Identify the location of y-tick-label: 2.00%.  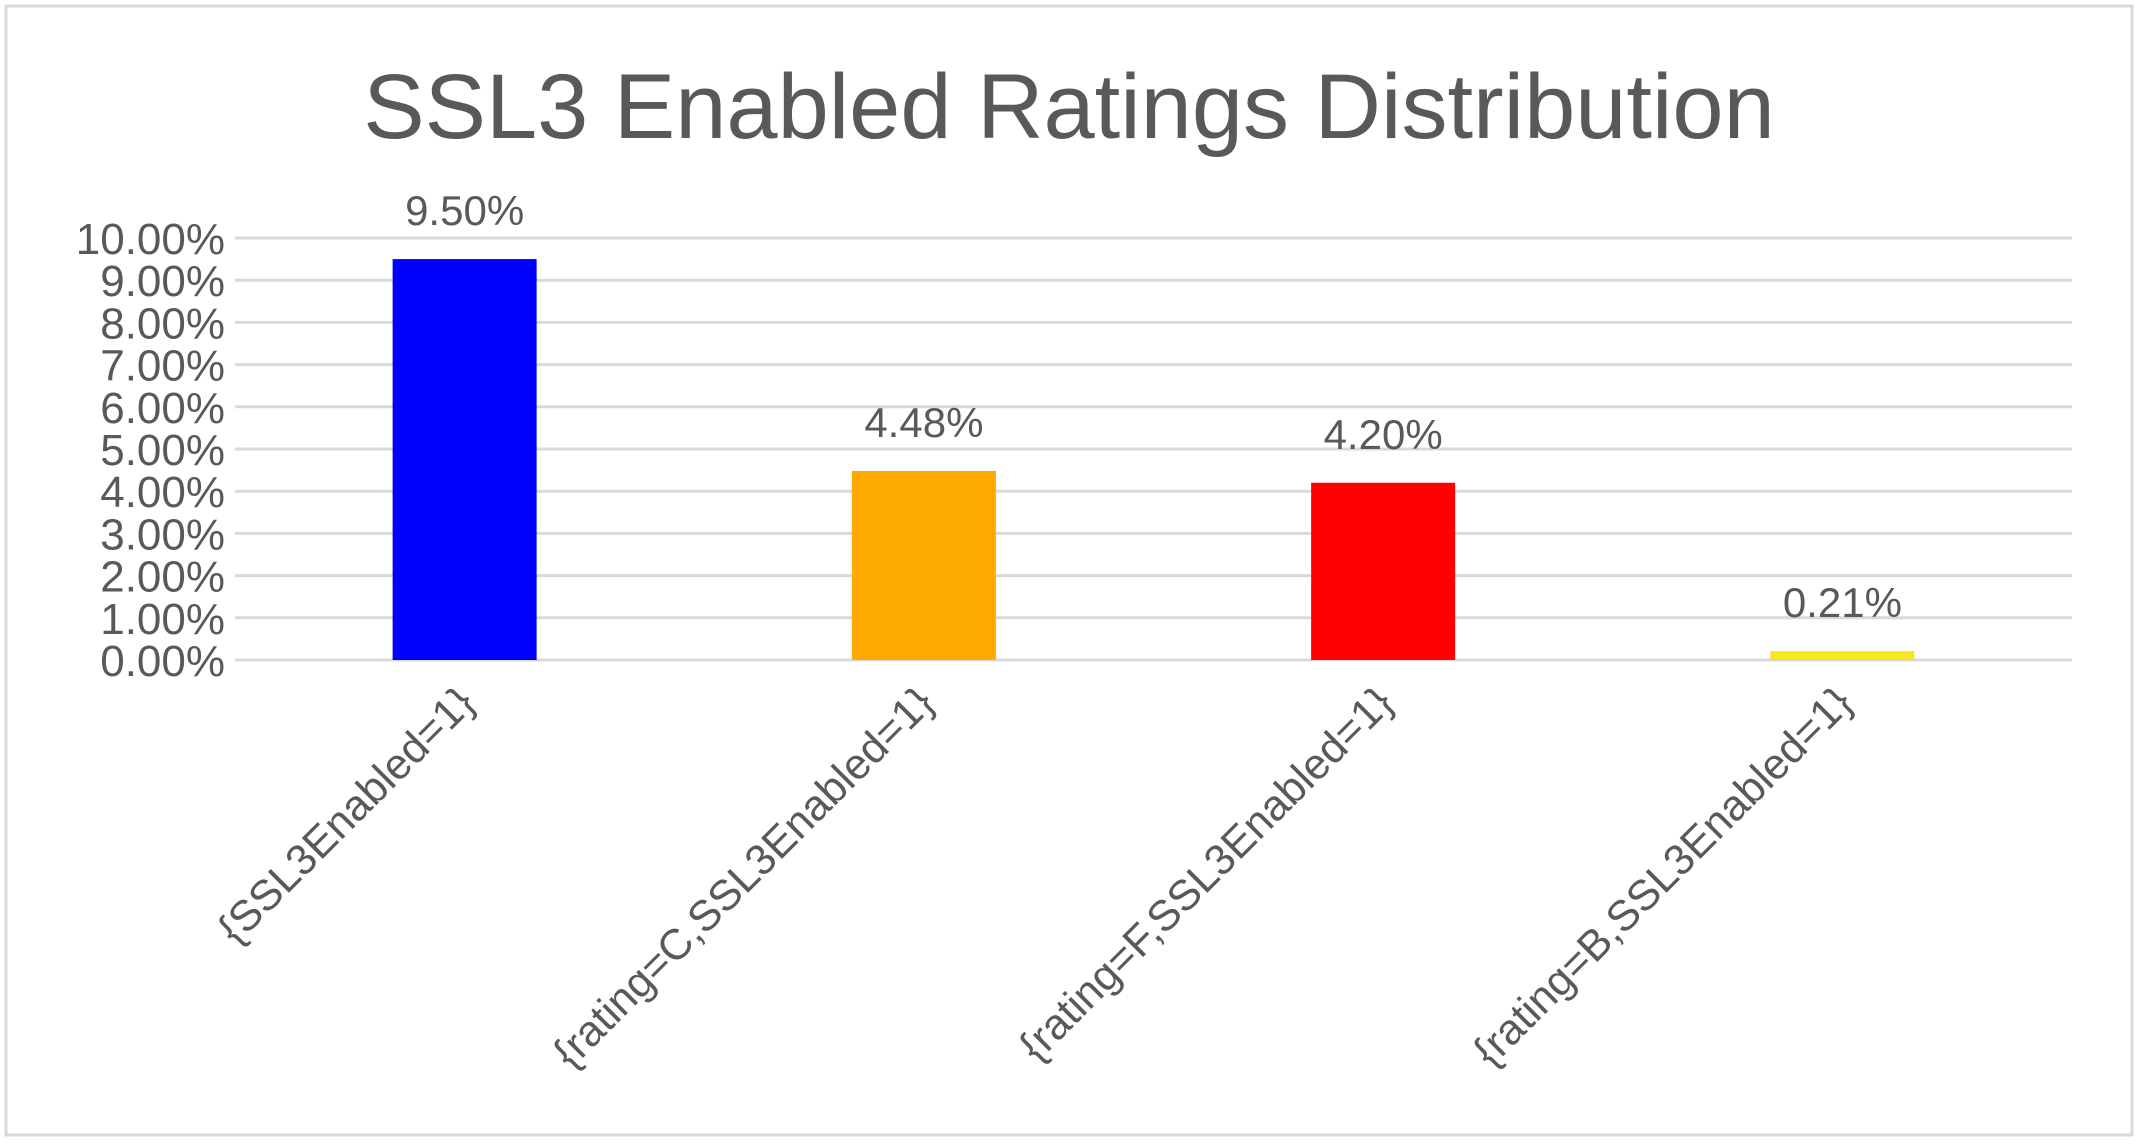
(162, 577).